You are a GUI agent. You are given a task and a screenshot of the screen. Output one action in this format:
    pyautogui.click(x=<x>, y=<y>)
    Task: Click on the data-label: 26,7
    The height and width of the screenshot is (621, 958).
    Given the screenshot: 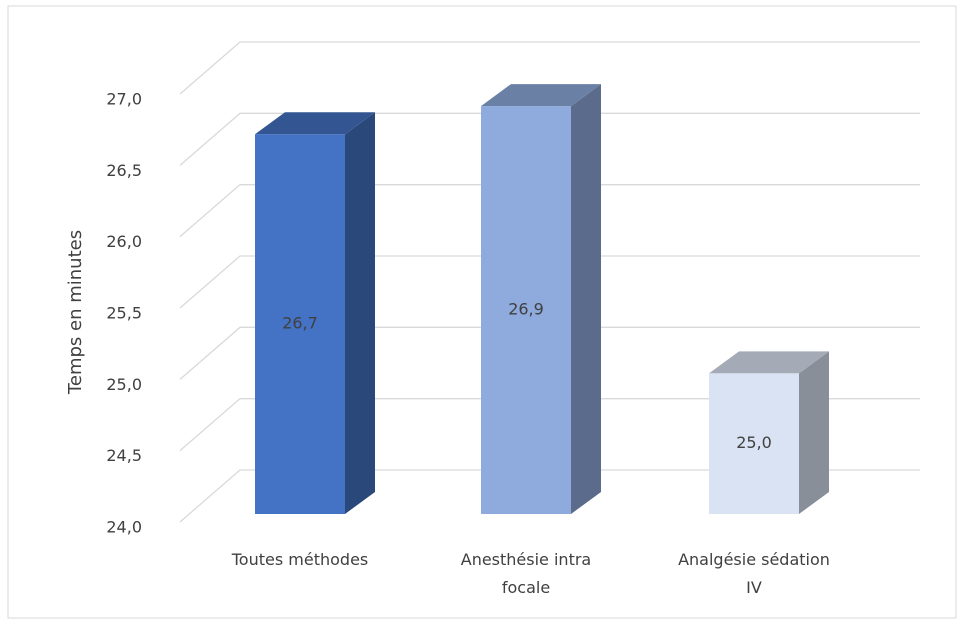 What is the action you would take?
    pyautogui.click(x=300, y=323)
    